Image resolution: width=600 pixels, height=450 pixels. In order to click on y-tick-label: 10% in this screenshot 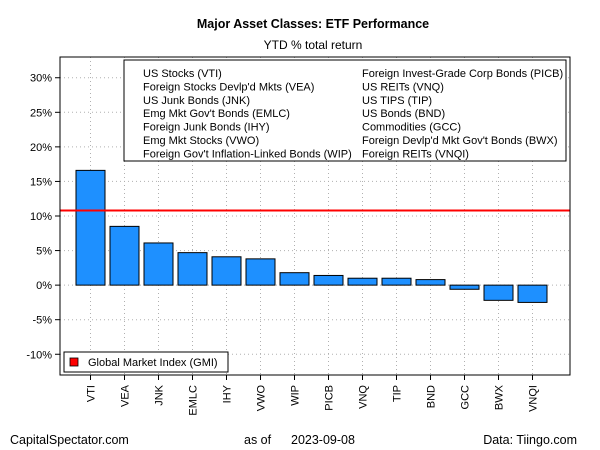, I will do `click(41, 217)`.